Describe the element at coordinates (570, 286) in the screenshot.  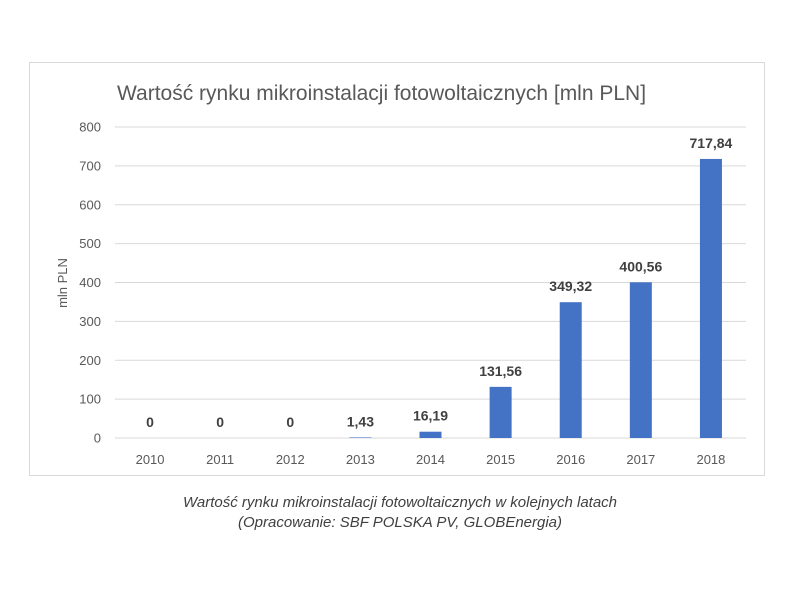
I see `data-label: 349,32` at that location.